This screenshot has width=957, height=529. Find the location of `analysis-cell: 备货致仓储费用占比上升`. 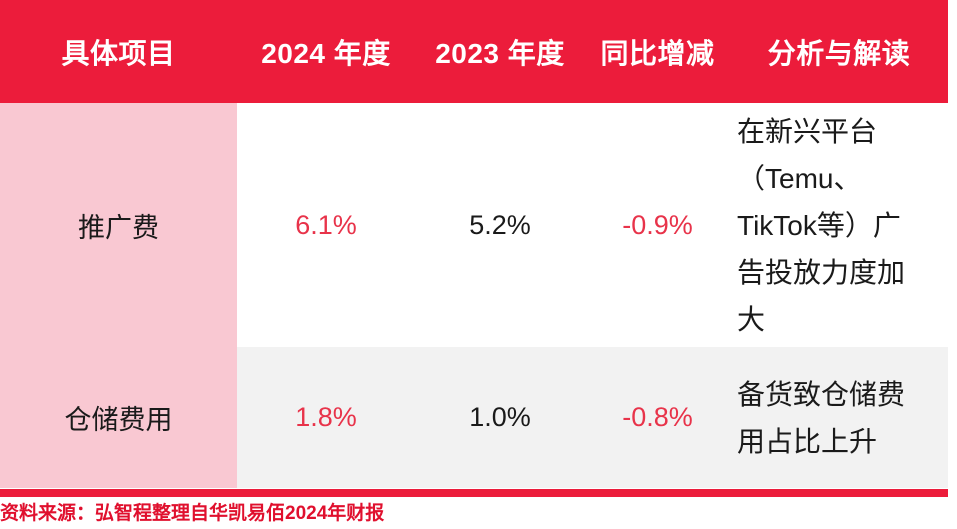

analysis-cell: 备货致仓储费用占比上升 is located at coordinates (839, 417).